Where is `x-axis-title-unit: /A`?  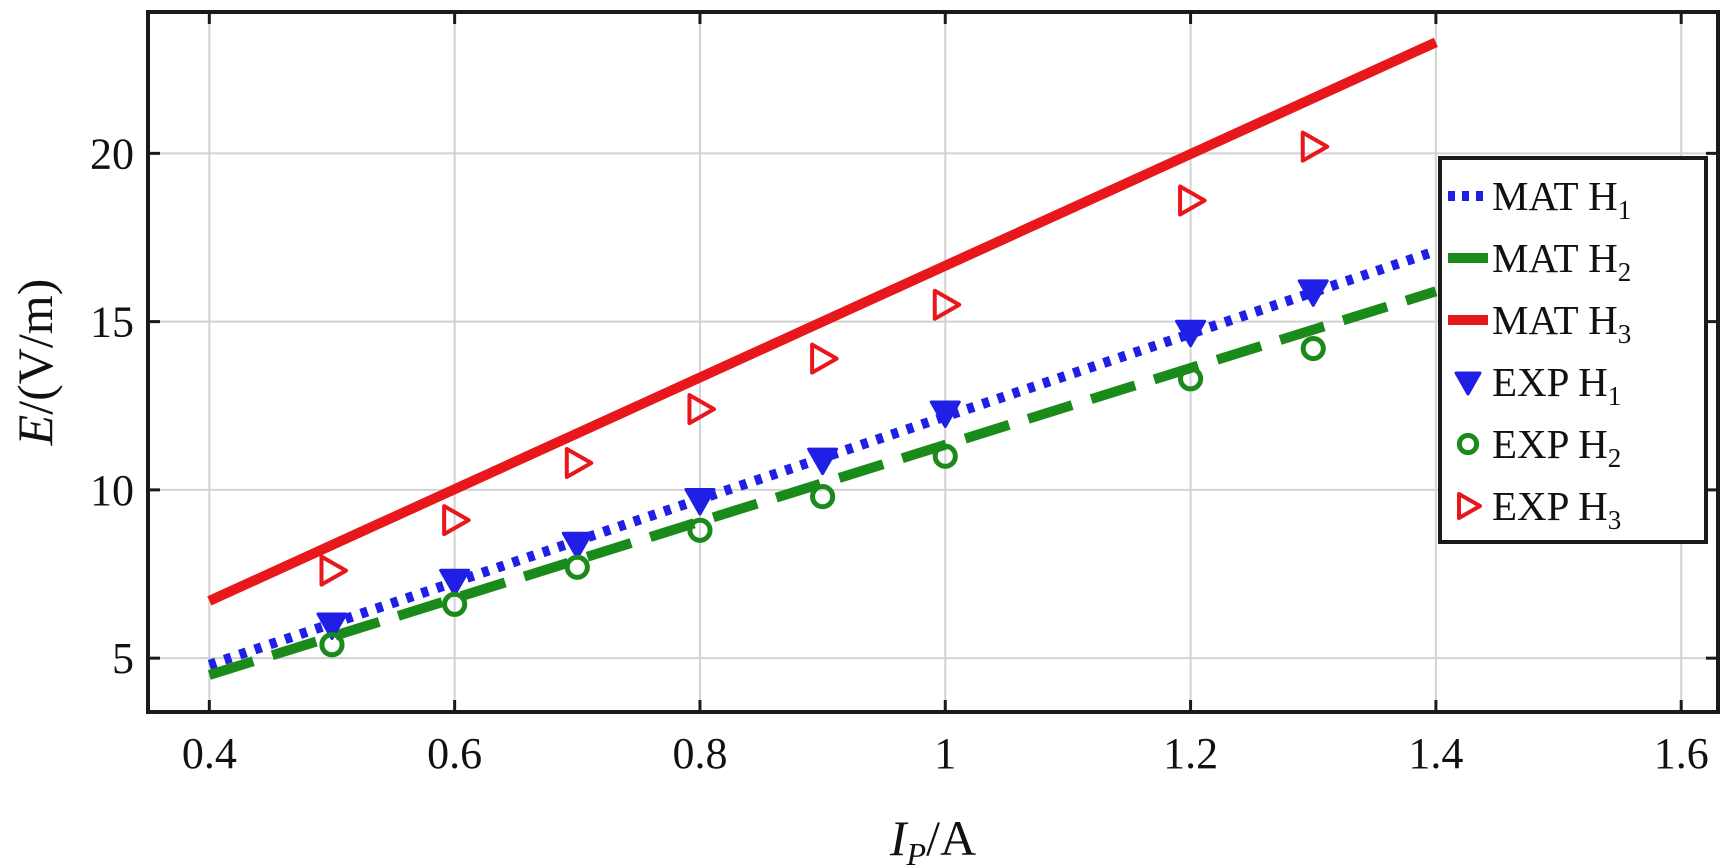 x-axis-title-unit: /A is located at coordinates (951, 838).